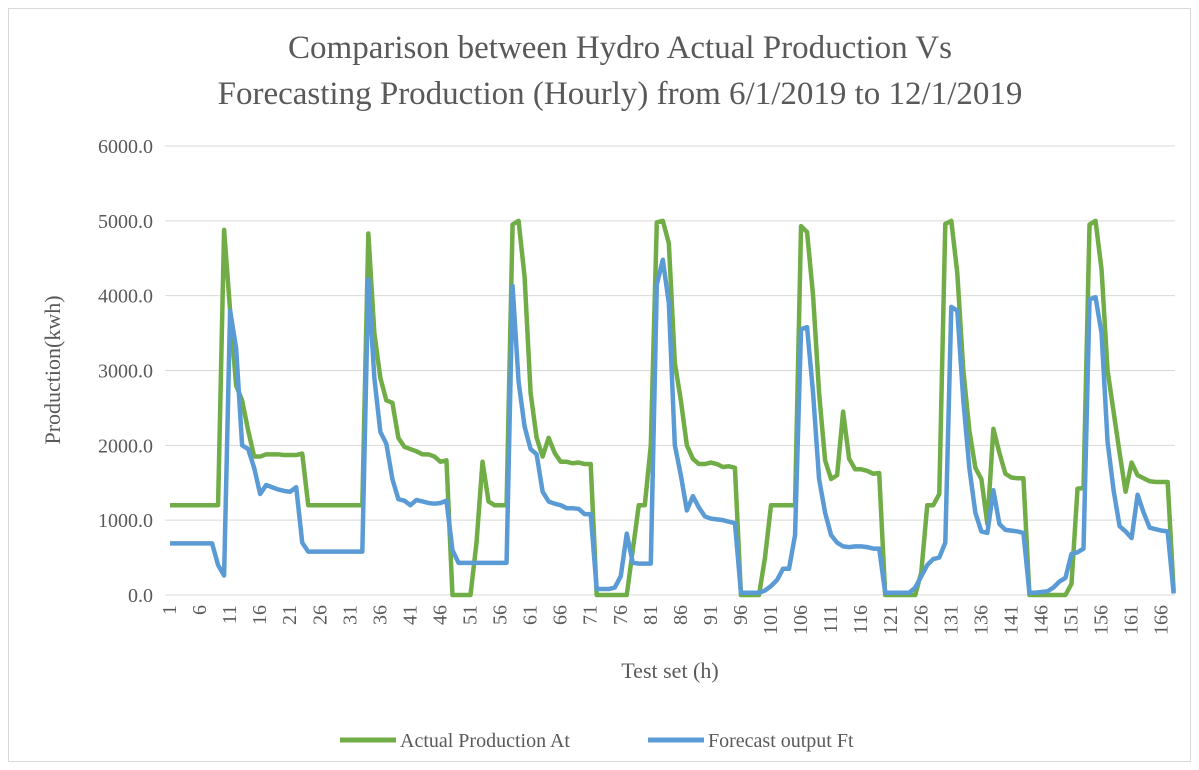 This screenshot has height=770, width=1199. What do you see at coordinates (471, 615) in the screenshot?
I see `x-tick-label: 51` at bounding box center [471, 615].